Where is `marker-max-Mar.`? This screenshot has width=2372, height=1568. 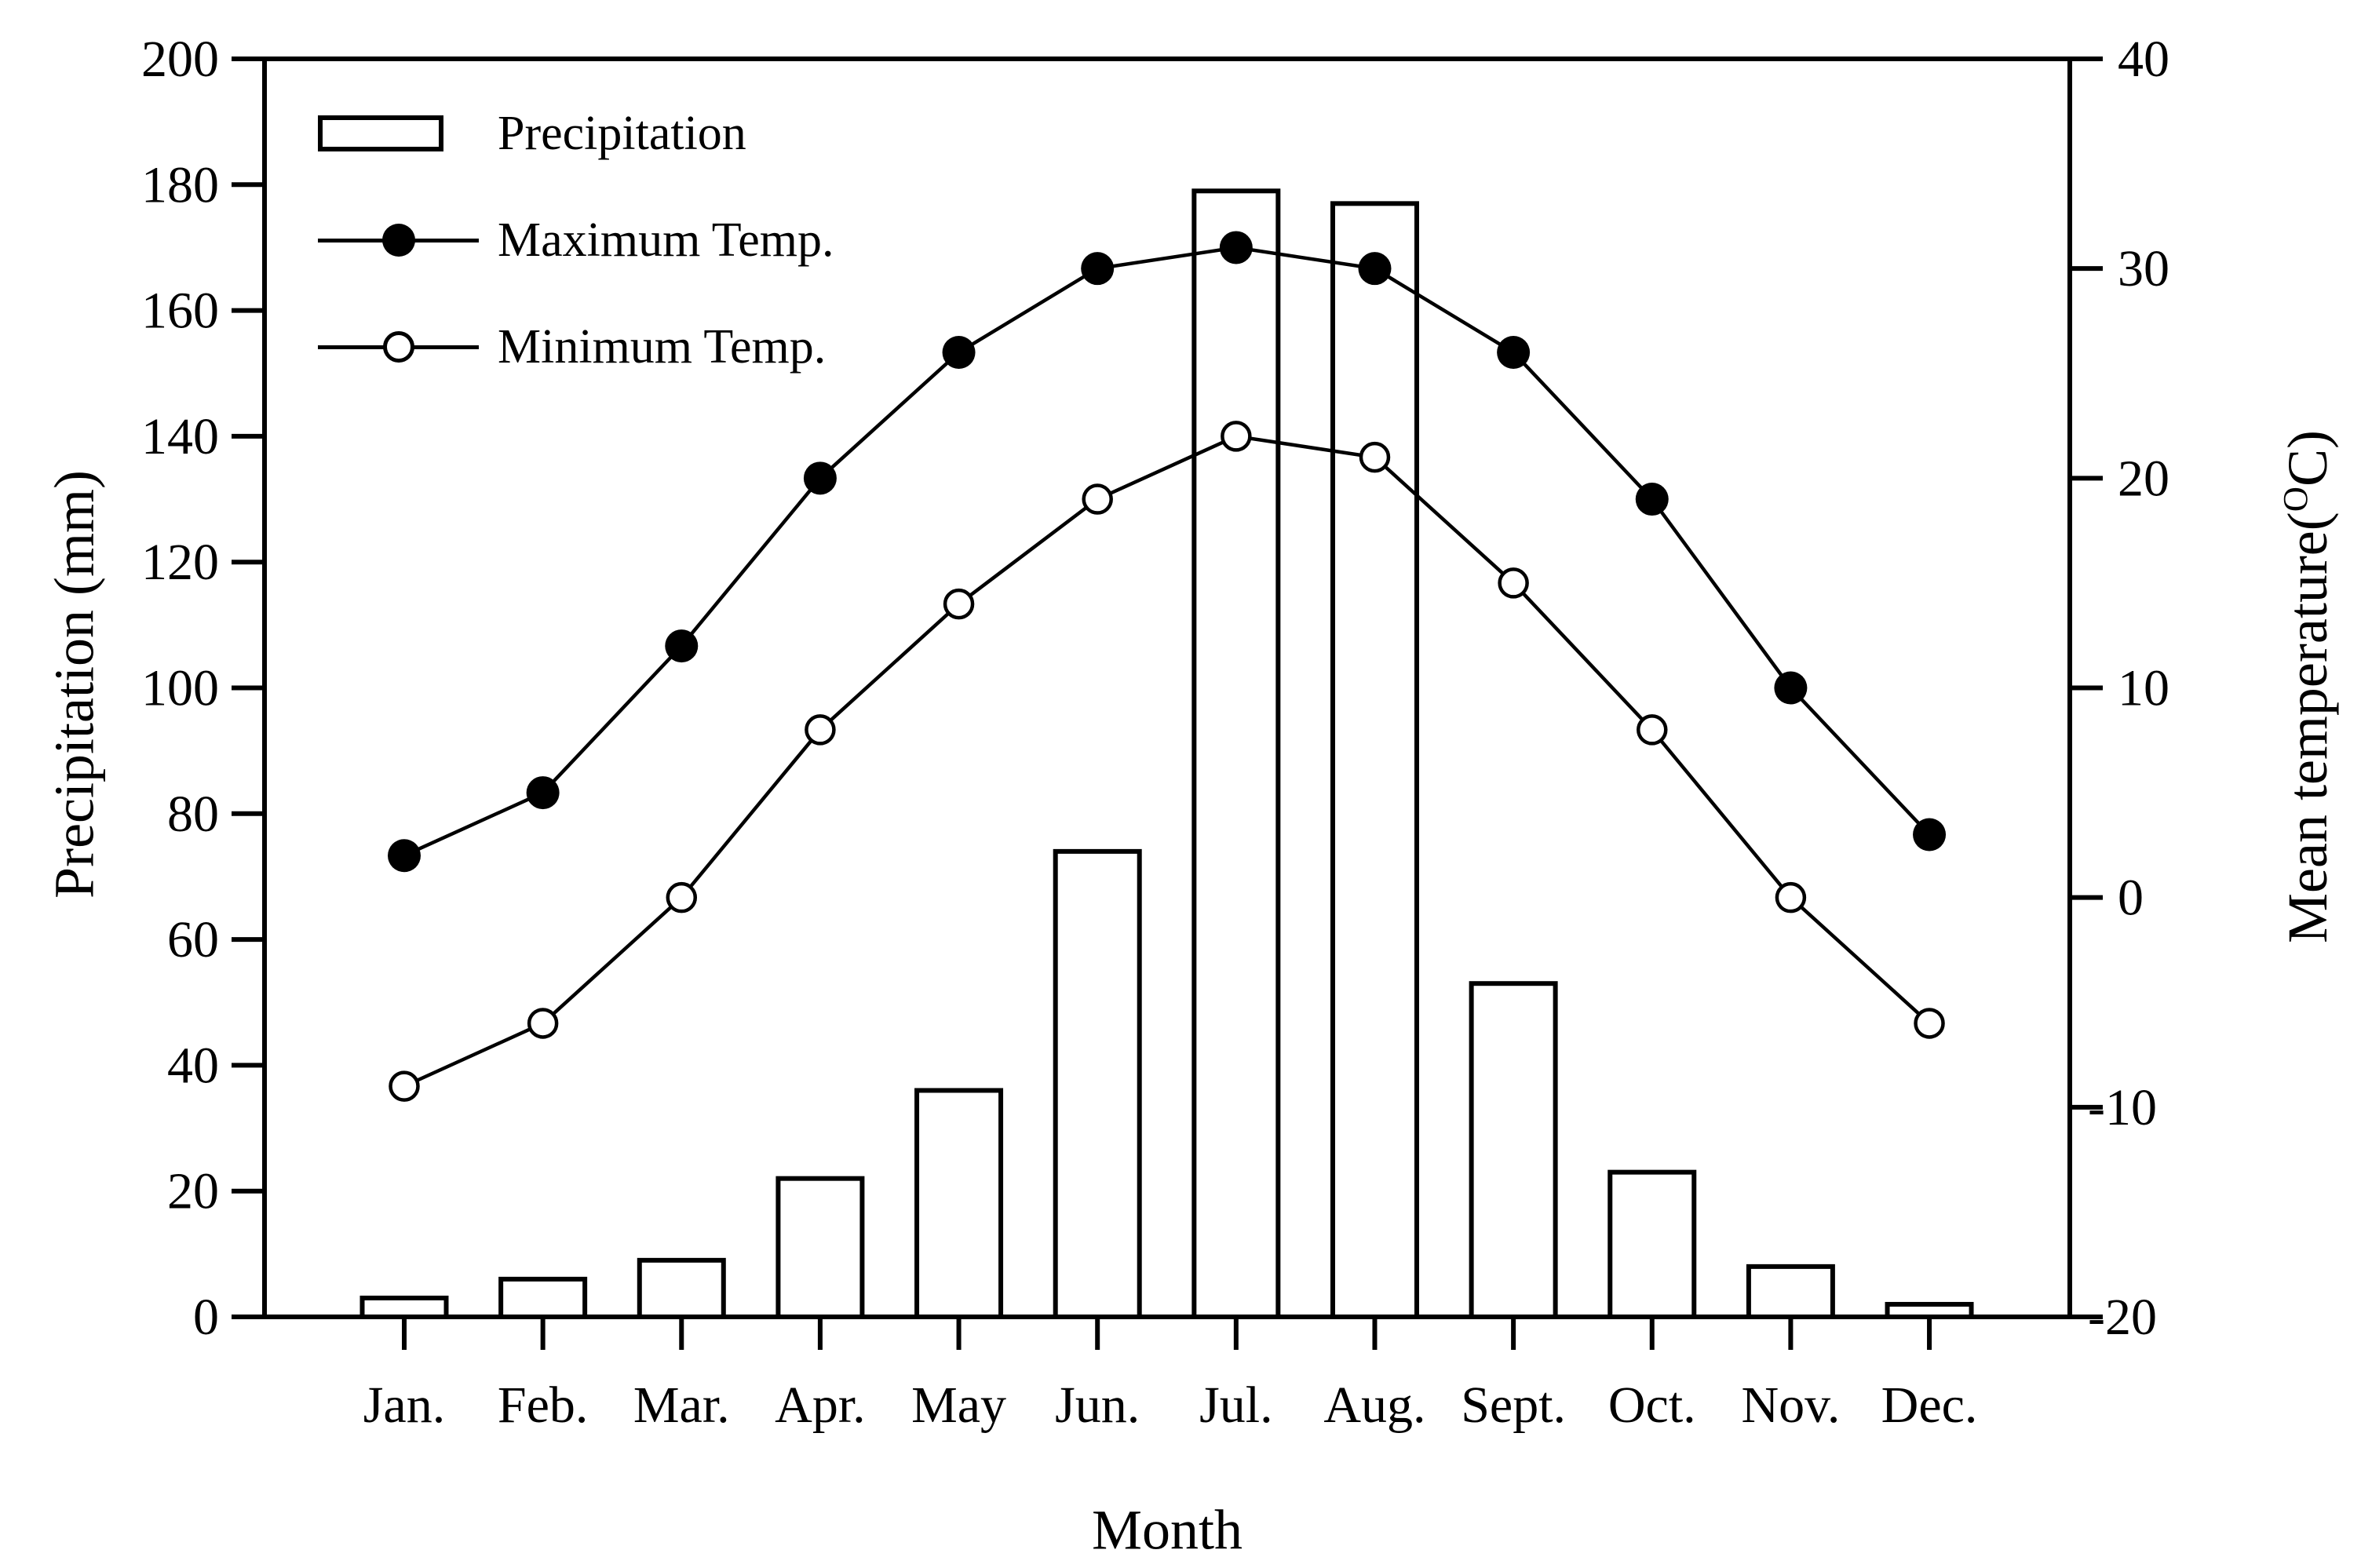 marker-max-Mar. is located at coordinates (682, 646).